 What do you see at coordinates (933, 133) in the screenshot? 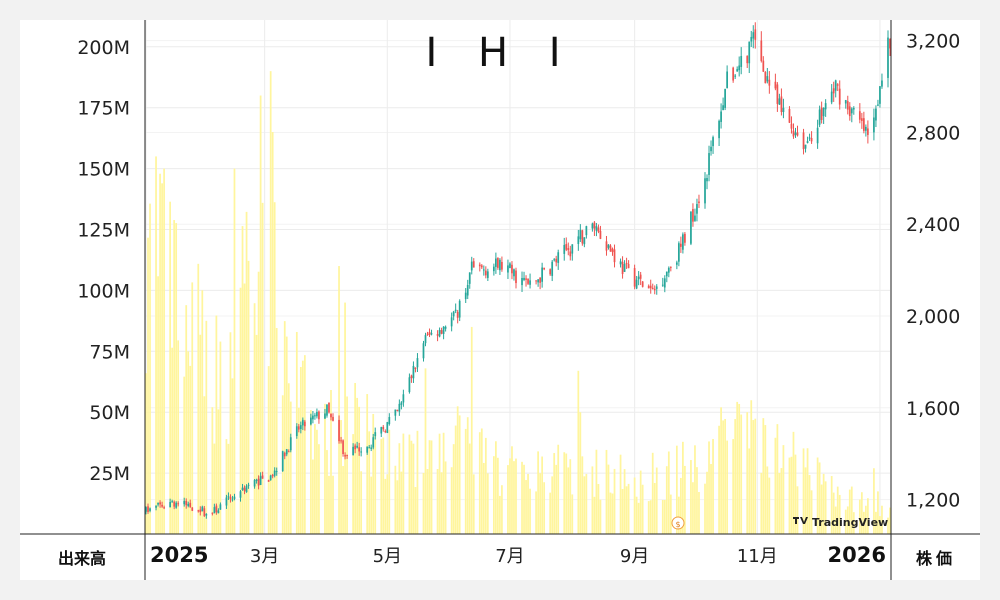
I see `right-axis-tick-label: 2,800` at bounding box center [933, 133].